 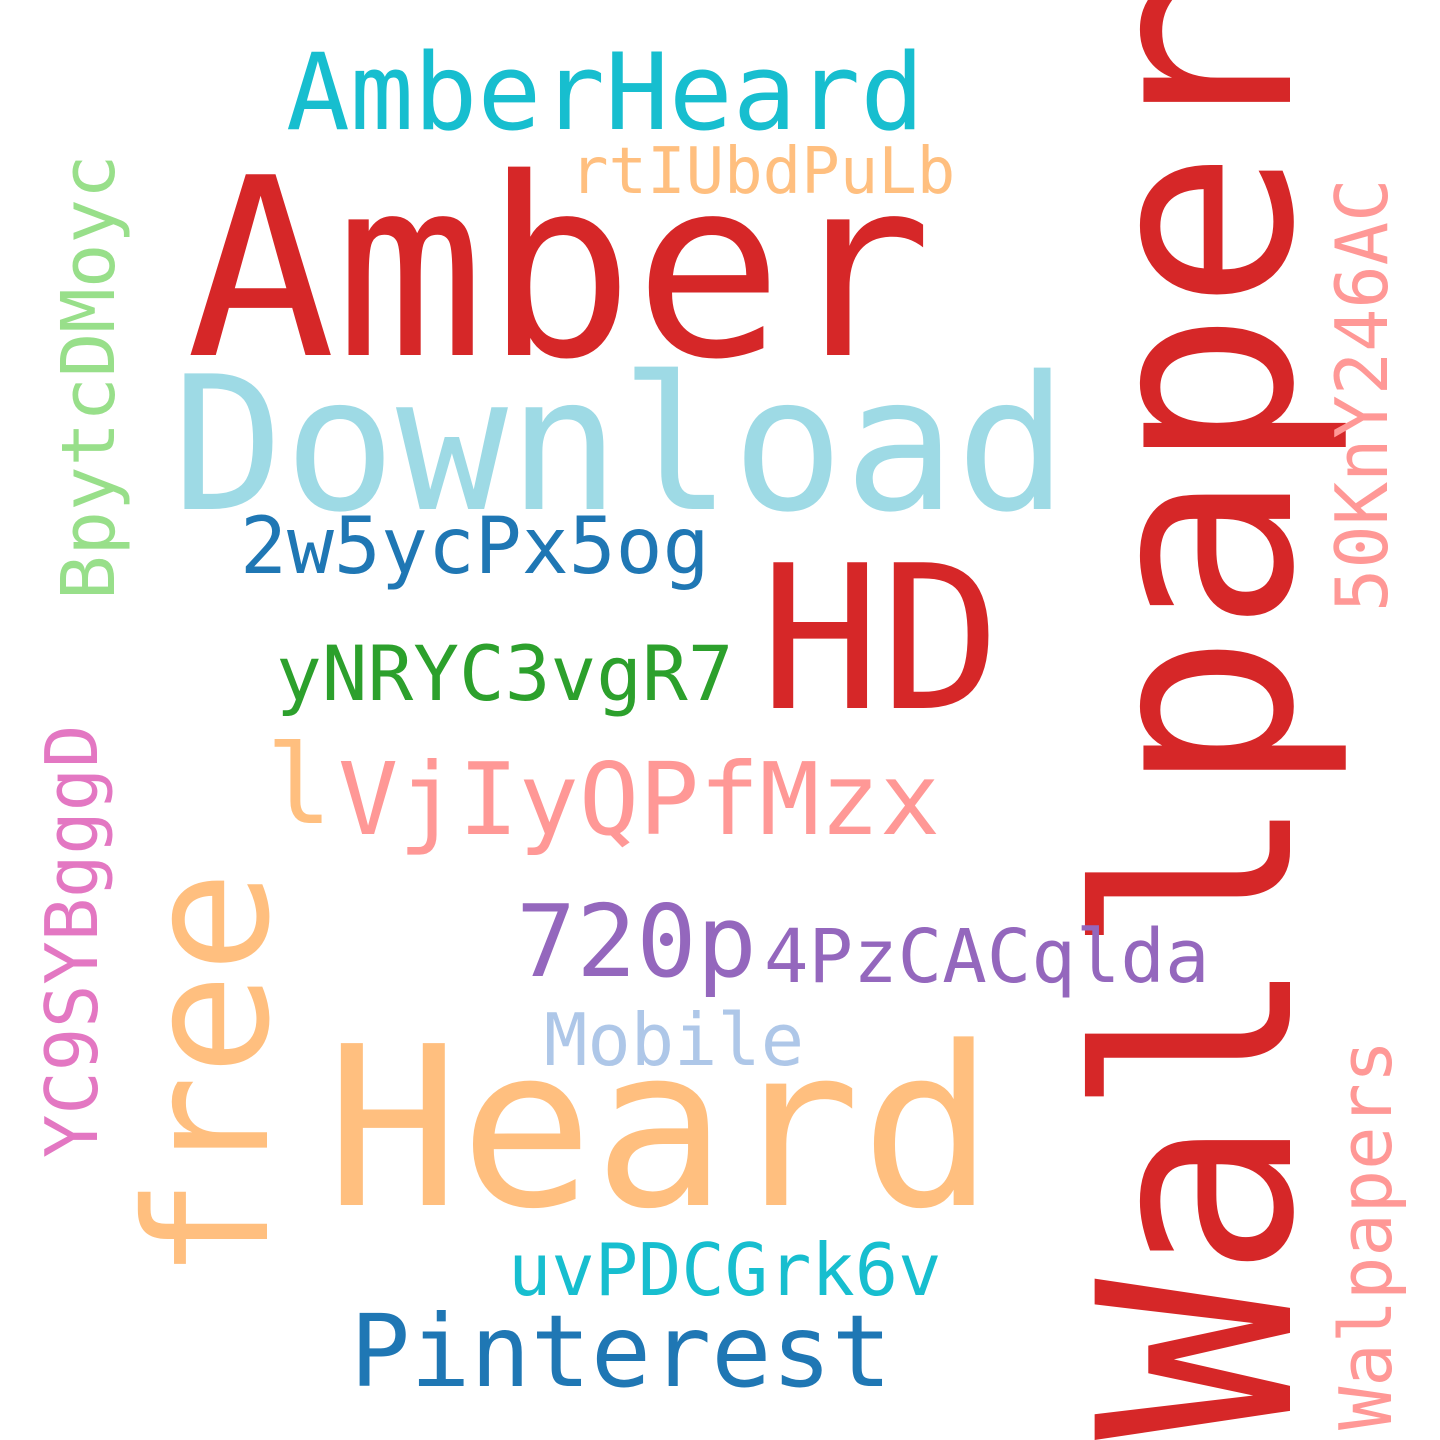 What do you see at coordinates (505, 673) in the screenshot?
I see `word-ynryc3vgr7: yNRYC3vgR7` at bounding box center [505, 673].